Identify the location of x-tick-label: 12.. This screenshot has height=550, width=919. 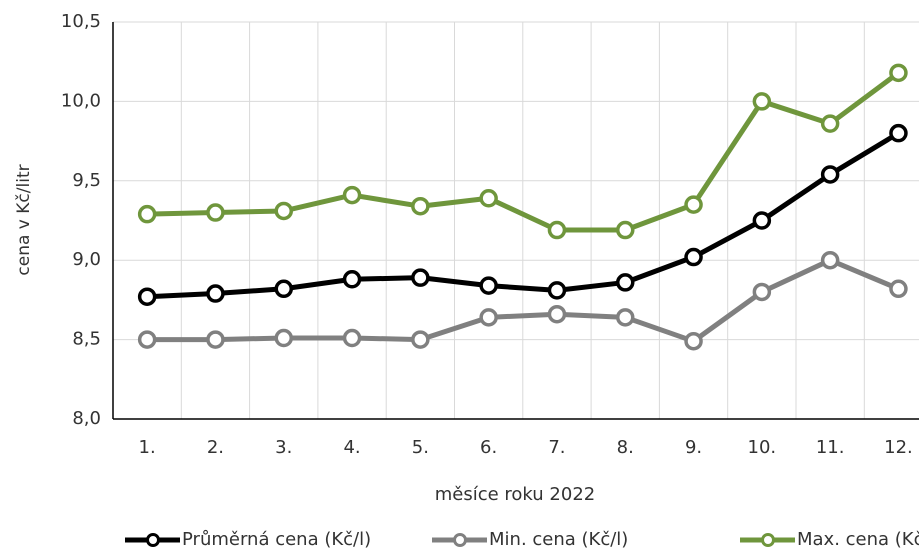
(898, 447).